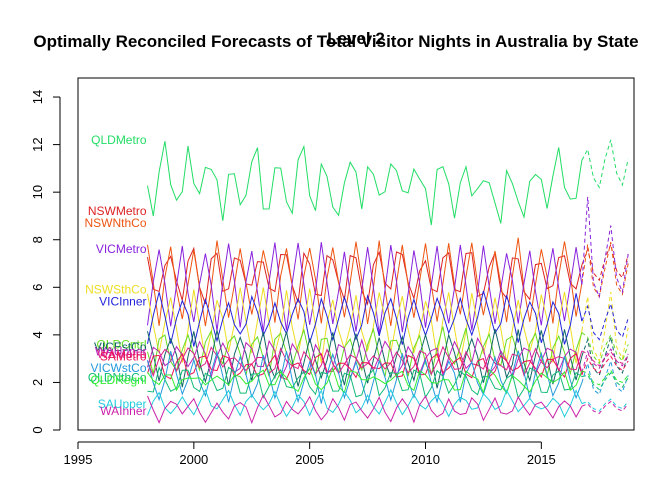 This screenshot has width=672, height=480. I want to click on series-label: VICEstCo, so click(120, 347).